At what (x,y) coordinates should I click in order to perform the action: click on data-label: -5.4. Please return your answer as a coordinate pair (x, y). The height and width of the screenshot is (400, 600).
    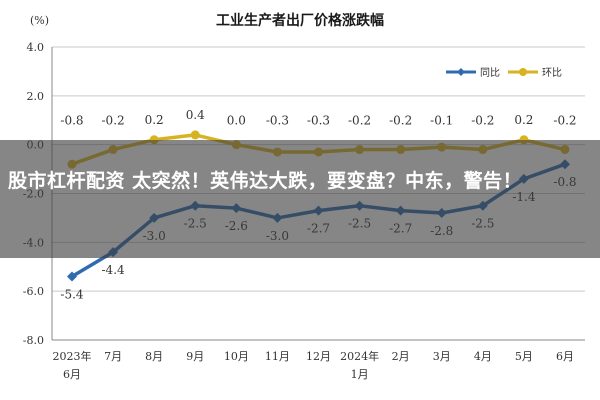
    Looking at the image, I should click on (72, 295).